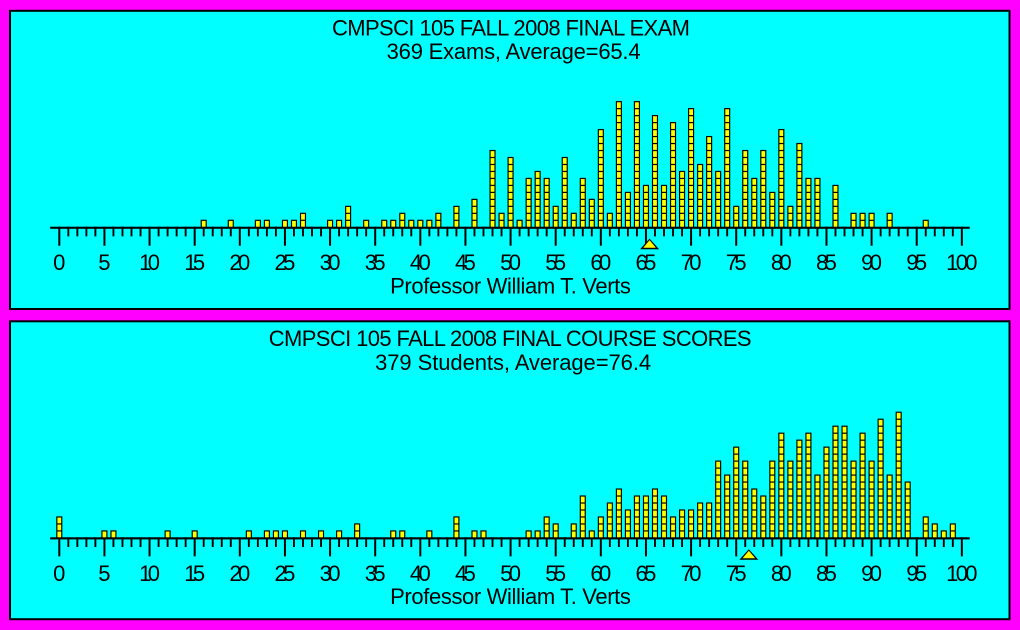 The image size is (1020, 630). Describe the element at coordinates (511, 28) in the screenshot. I see `svg-text:CMPSCI 105 FALL 2008 FINAL EXA: CMPSCI 105 FALL 2008 FINAL EXAM` at that location.